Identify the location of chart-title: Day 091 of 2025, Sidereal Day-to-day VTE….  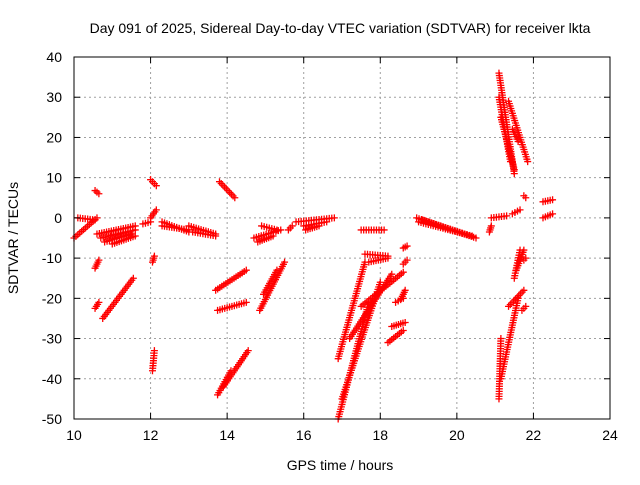
(340, 28).